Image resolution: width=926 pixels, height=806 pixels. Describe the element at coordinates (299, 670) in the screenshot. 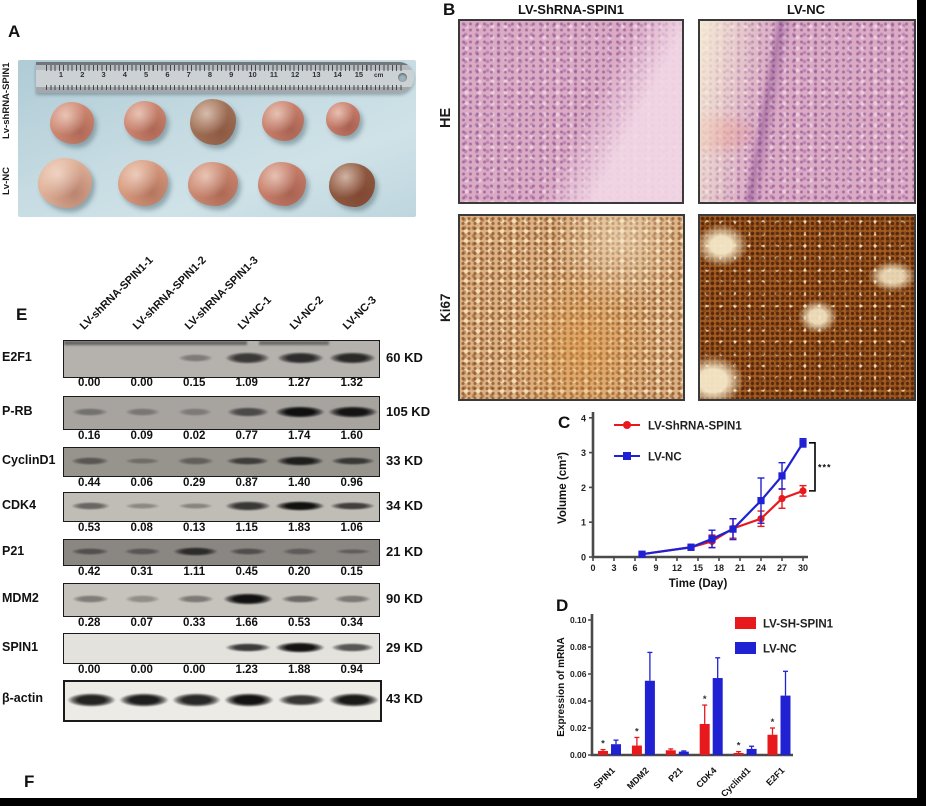

I see `band-value: 1.88` at that location.